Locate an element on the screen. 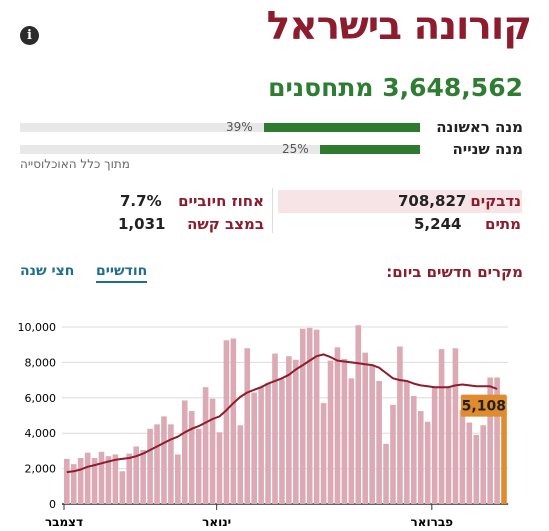 The image size is (549, 531). chart-y-axis: 0 2,000 4,000 6,000 8,000 10,000 is located at coordinates (37, 416).